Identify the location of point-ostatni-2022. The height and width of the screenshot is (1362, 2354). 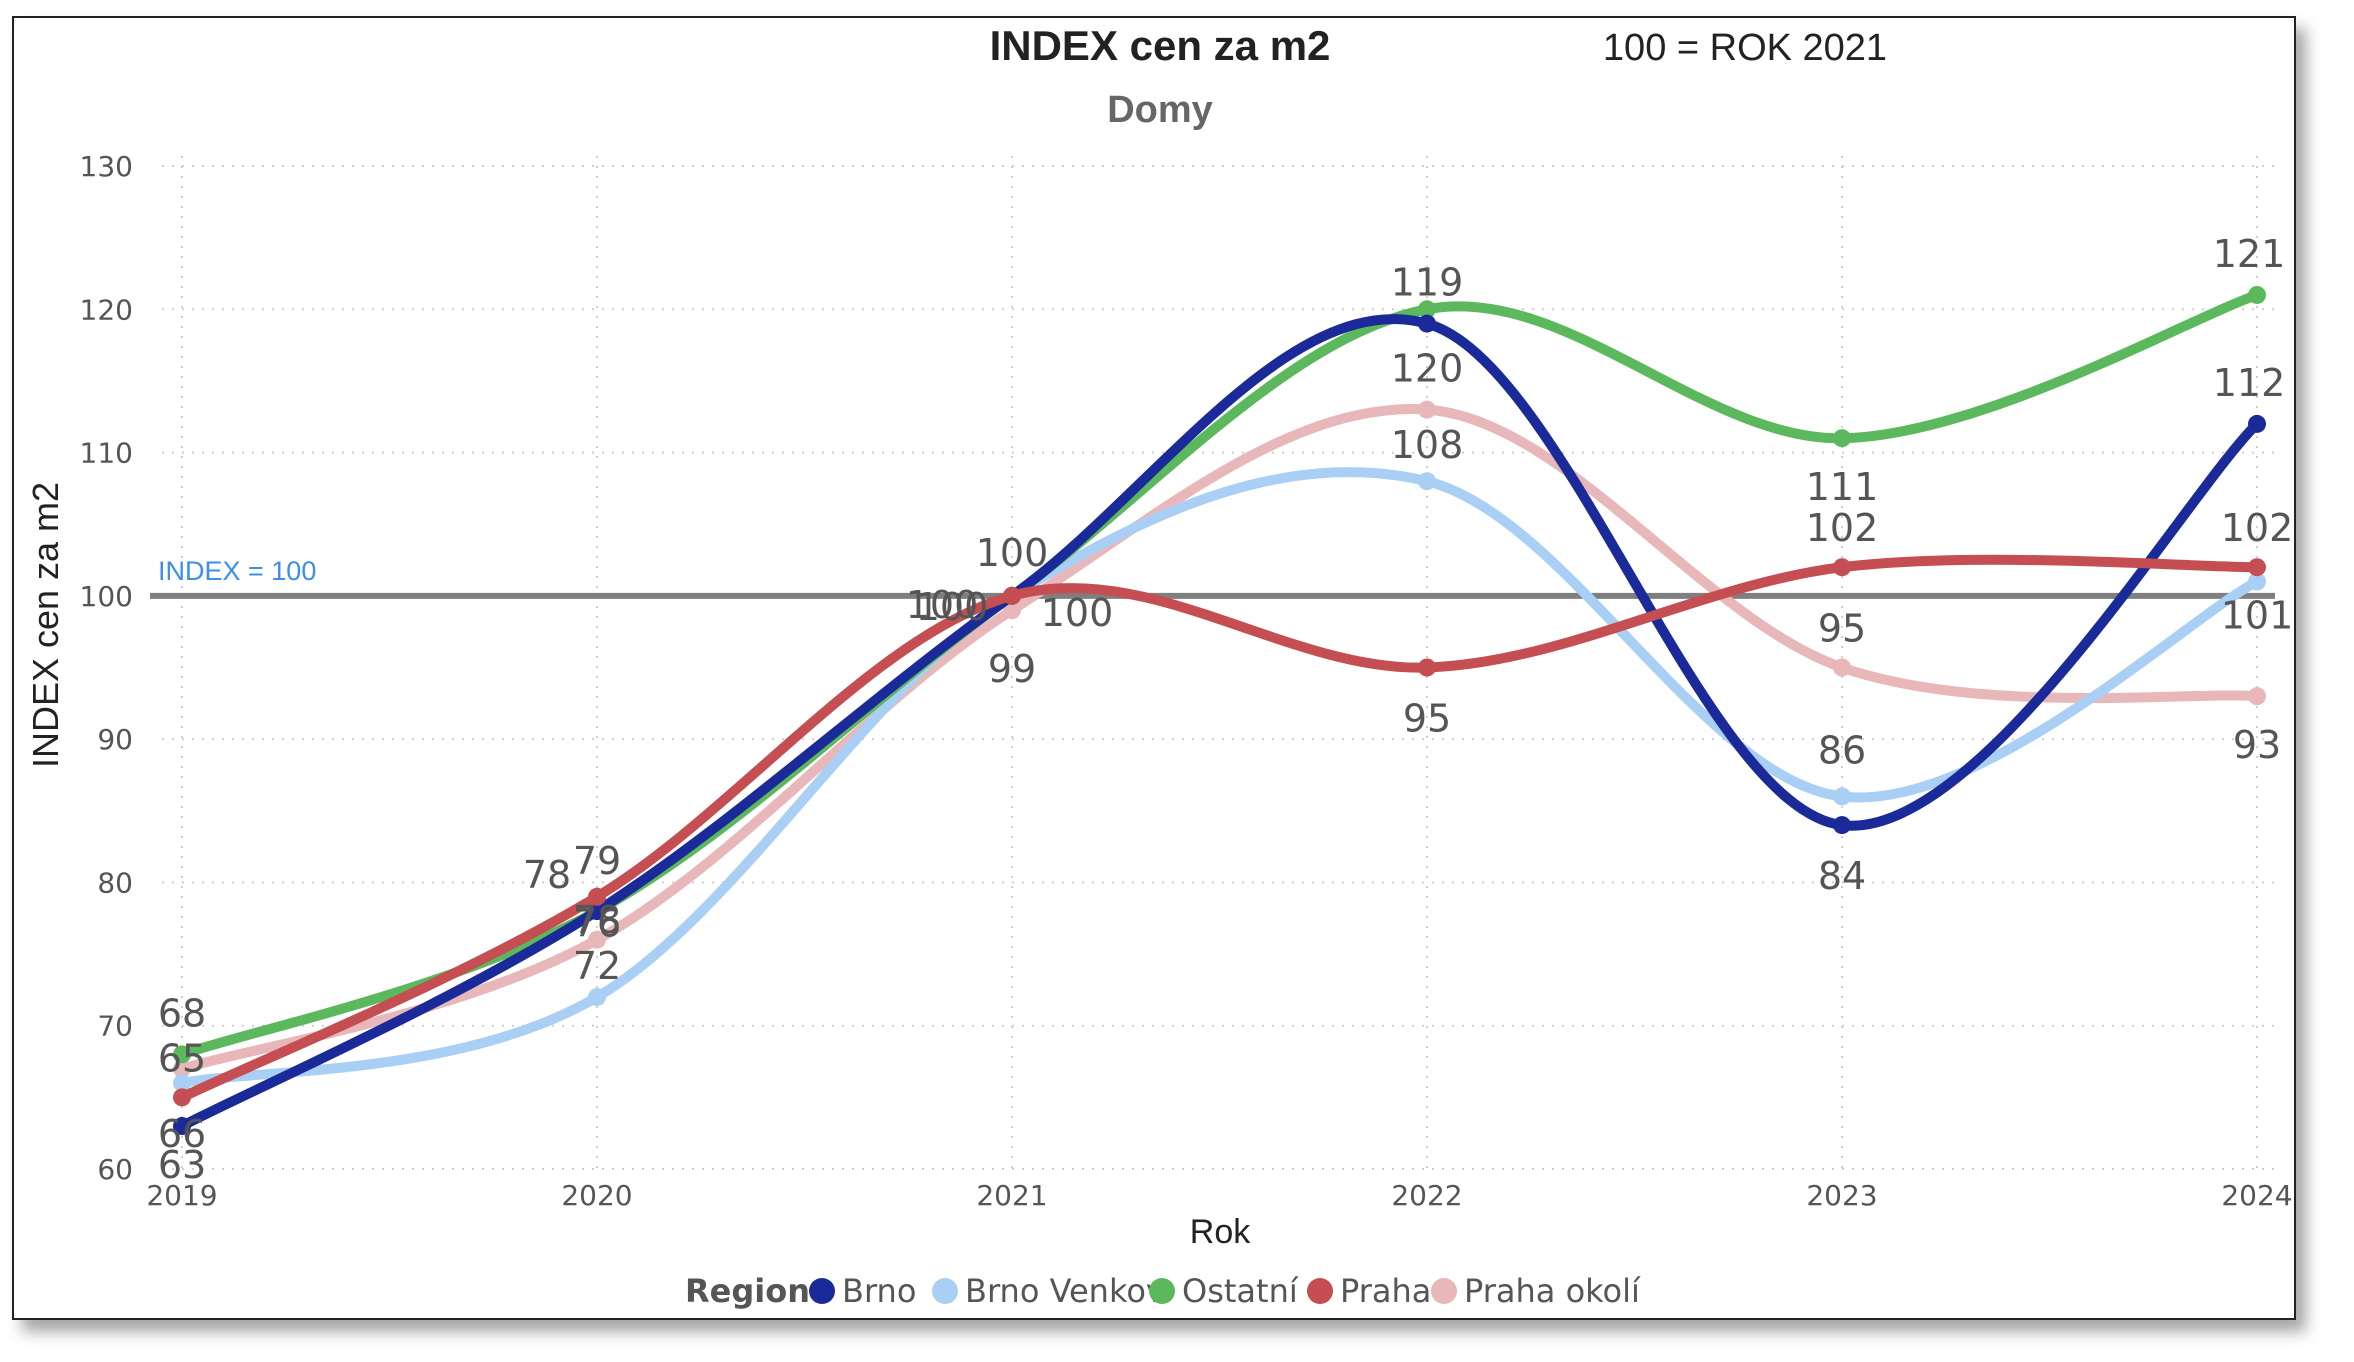
(1427, 309).